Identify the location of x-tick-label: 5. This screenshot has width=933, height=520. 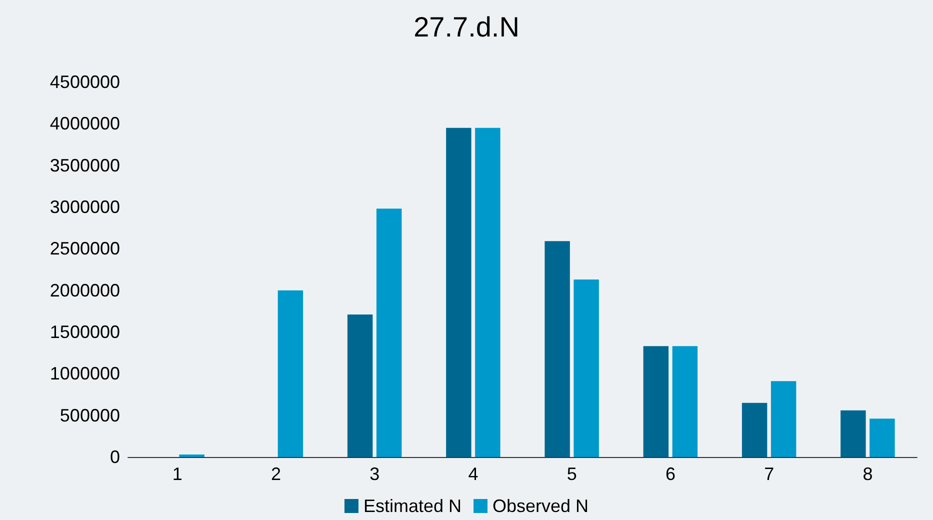
(571, 474).